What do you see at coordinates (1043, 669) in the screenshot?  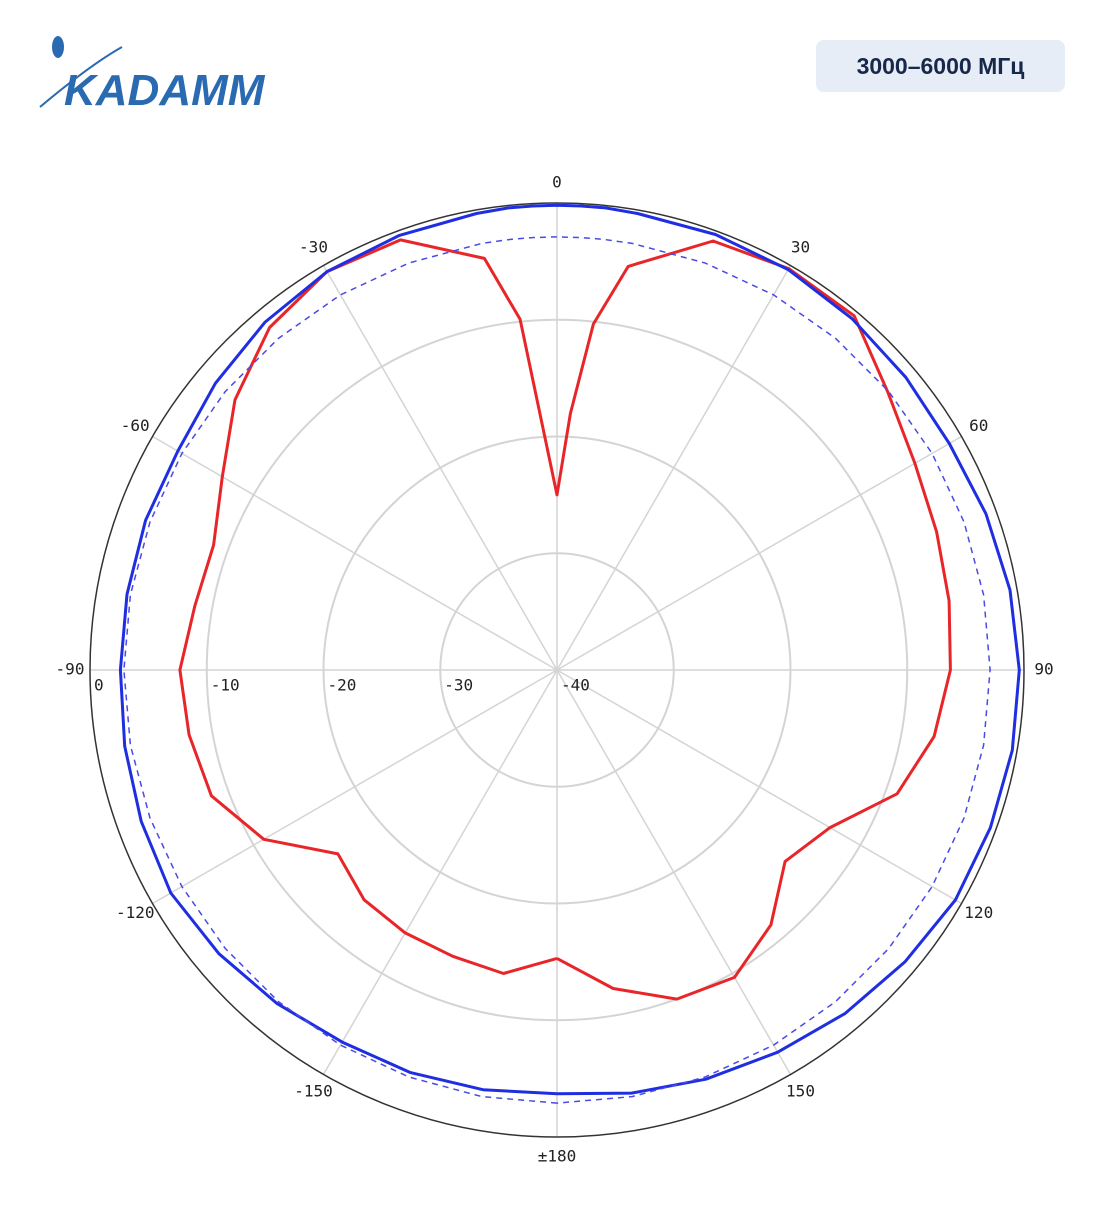 I see `theta-tick-label: 90` at bounding box center [1043, 669].